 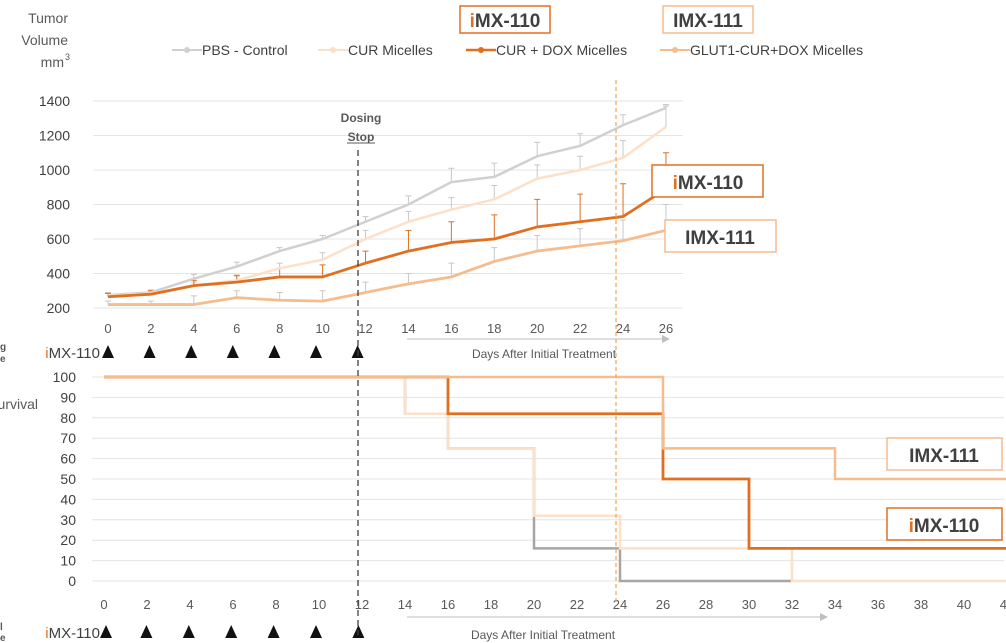 I want to click on ylabel-superscript: 3, so click(x=67, y=57).